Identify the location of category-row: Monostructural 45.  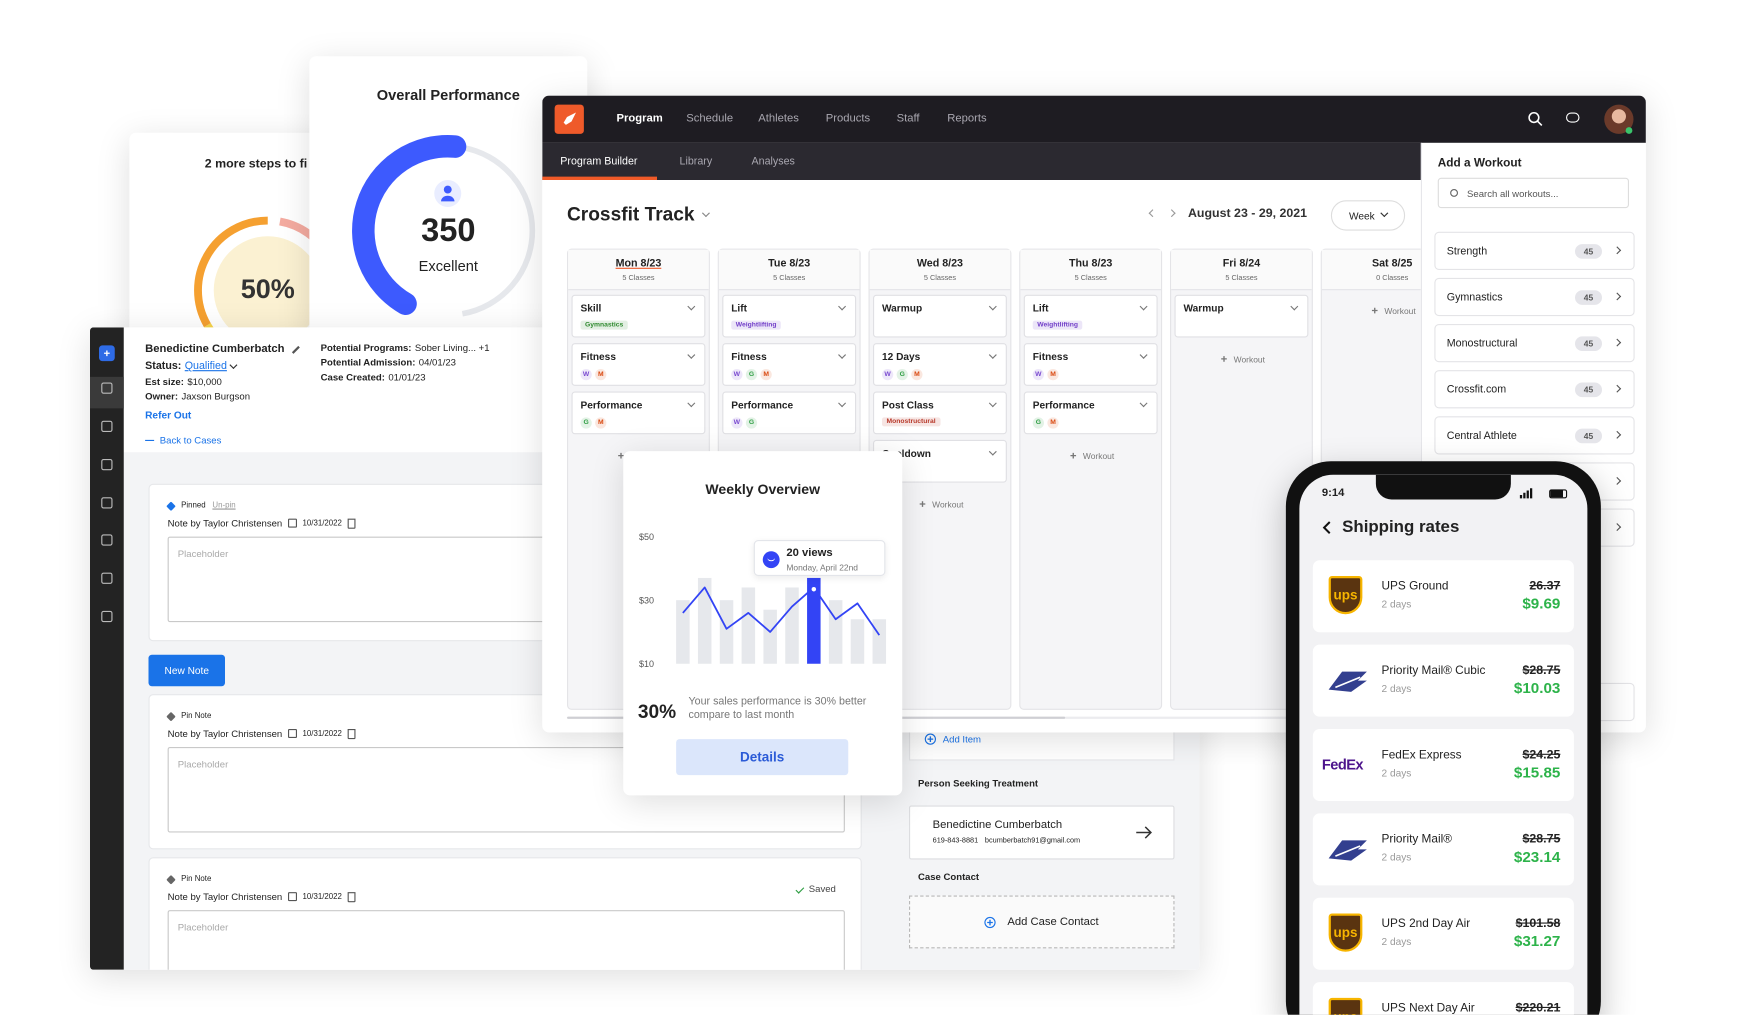
(1534, 343).